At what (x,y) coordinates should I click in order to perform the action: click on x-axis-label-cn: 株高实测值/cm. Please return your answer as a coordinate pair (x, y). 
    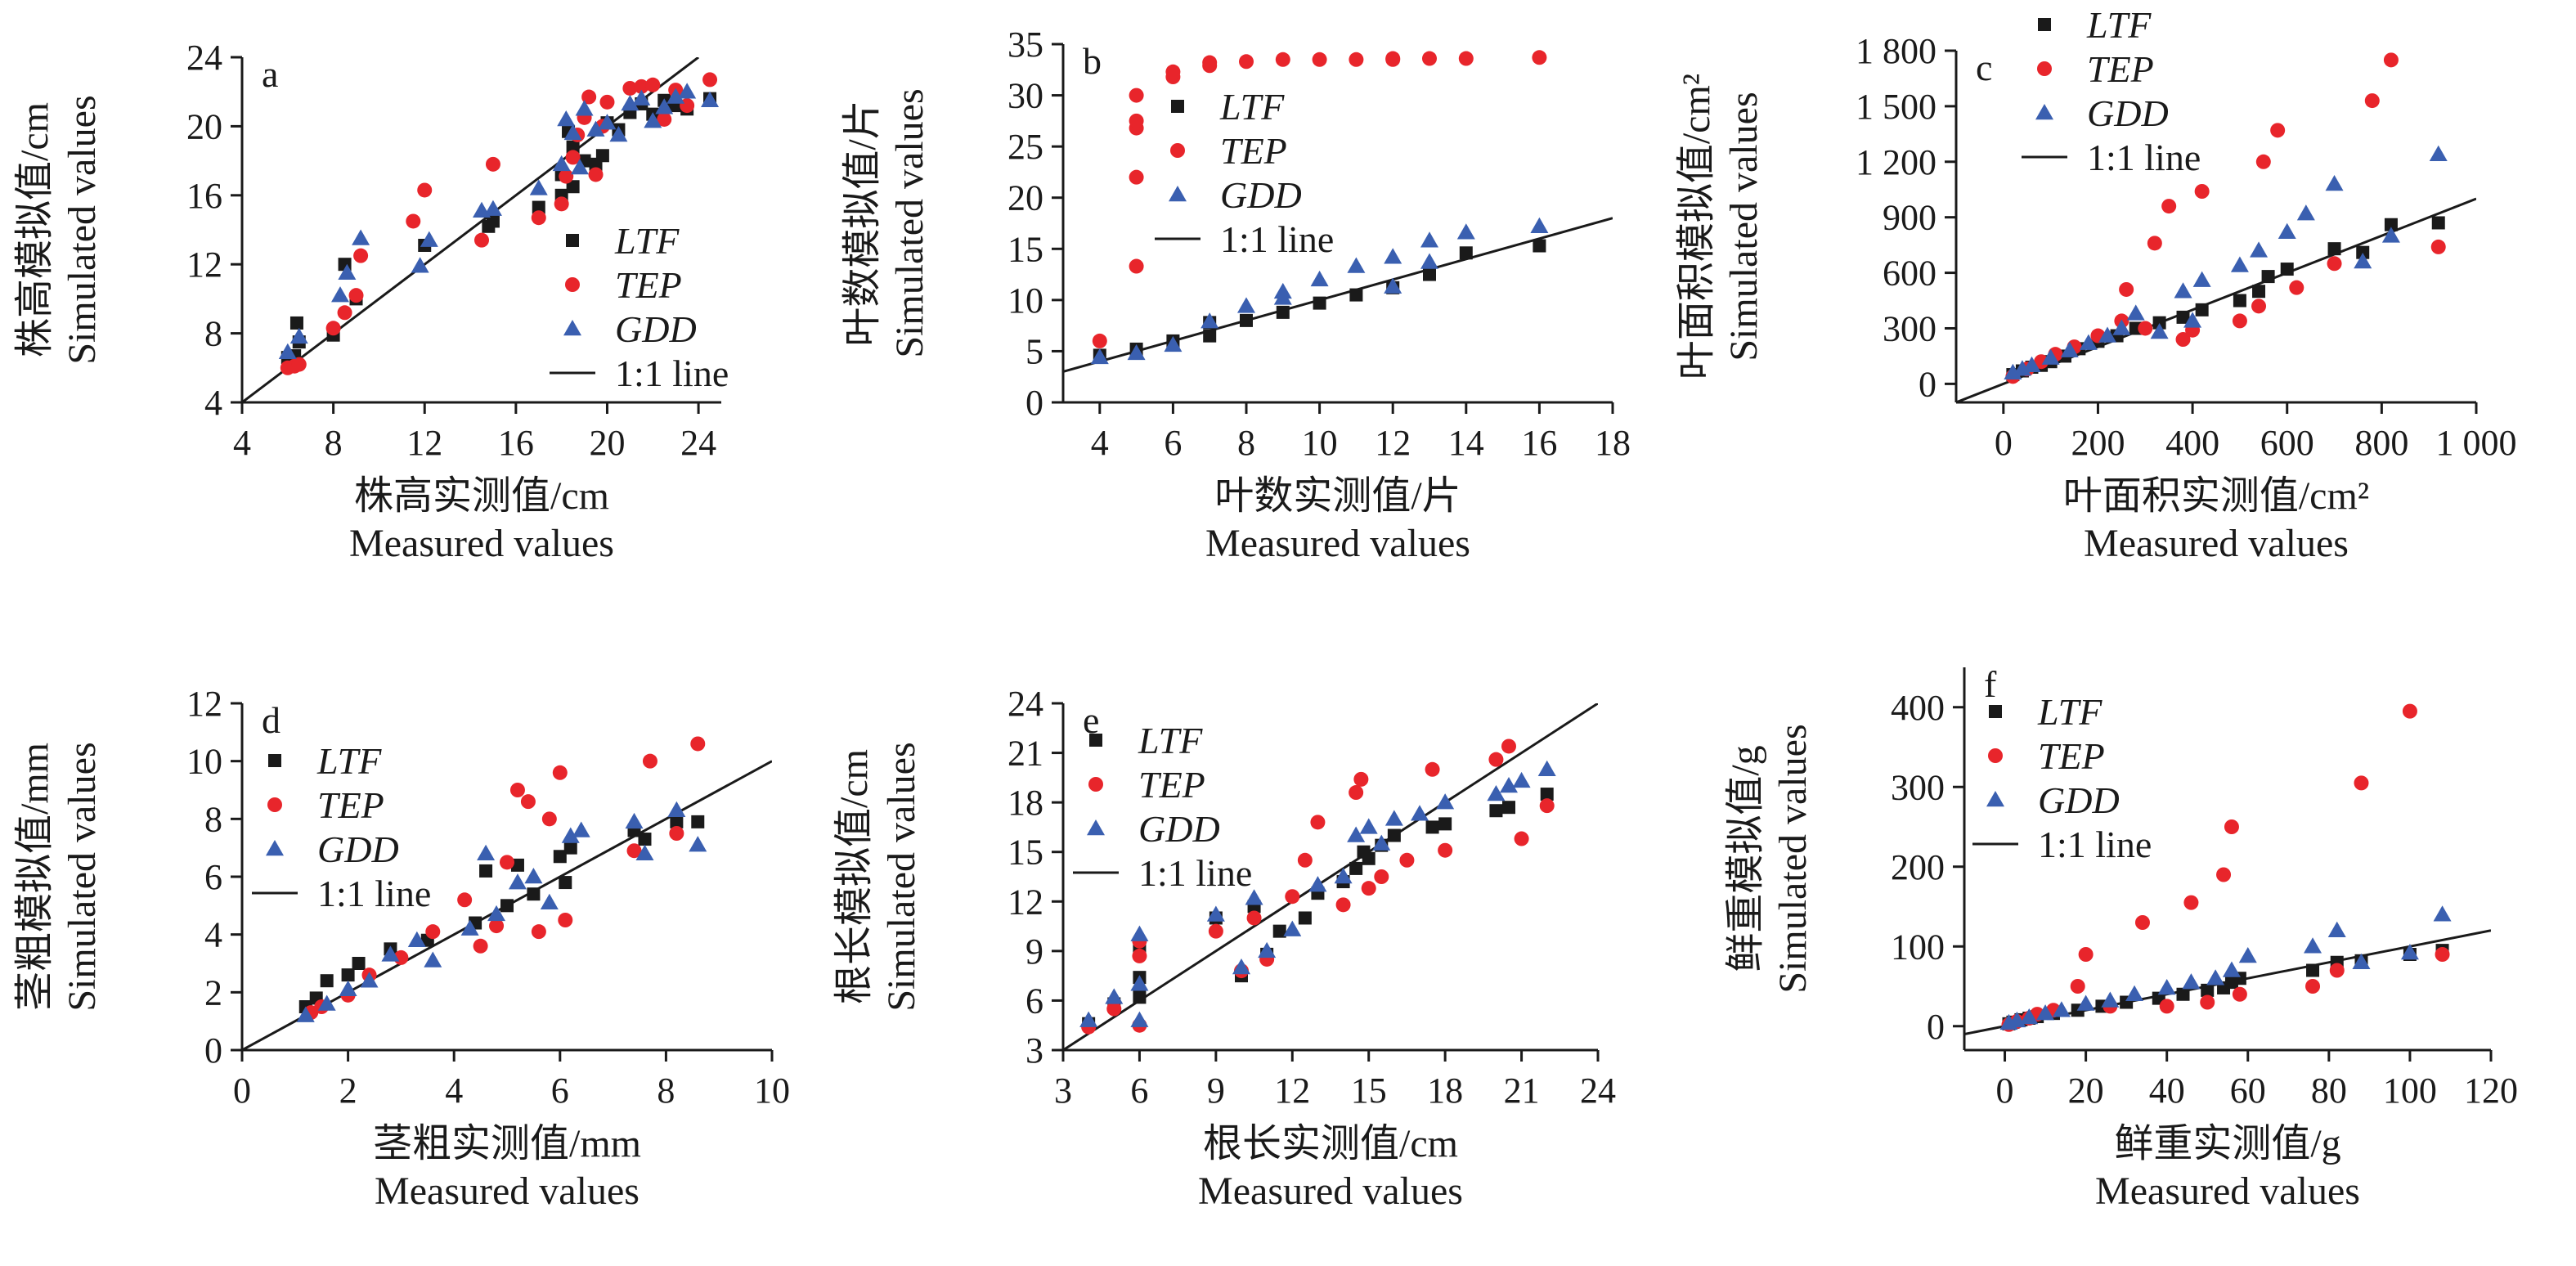
    Looking at the image, I should click on (482, 496).